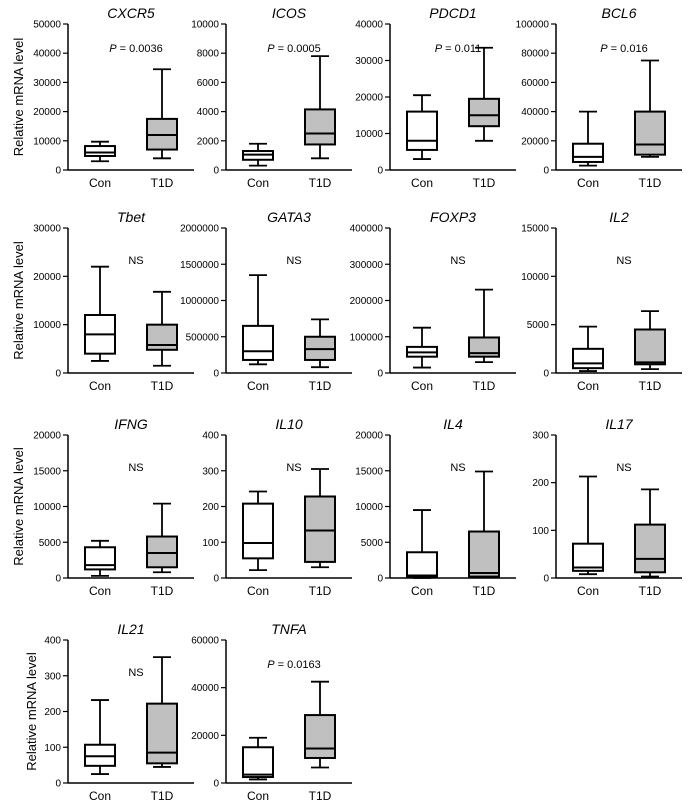 The height and width of the screenshot is (810, 700). What do you see at coordinates (433, 301) in the screenshot?
I see `panel-foxp3: 0 100000 200000 300000 400000 FOXP3 Con T1D NS` at bounding box center [433, 301].